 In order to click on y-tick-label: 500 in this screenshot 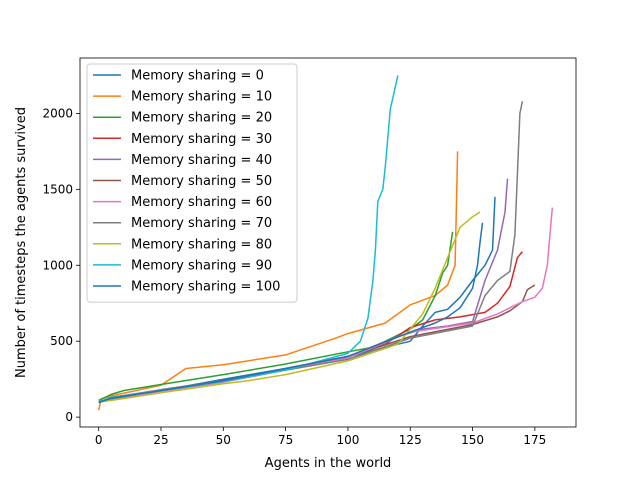, I will do `click(61, 341)`.